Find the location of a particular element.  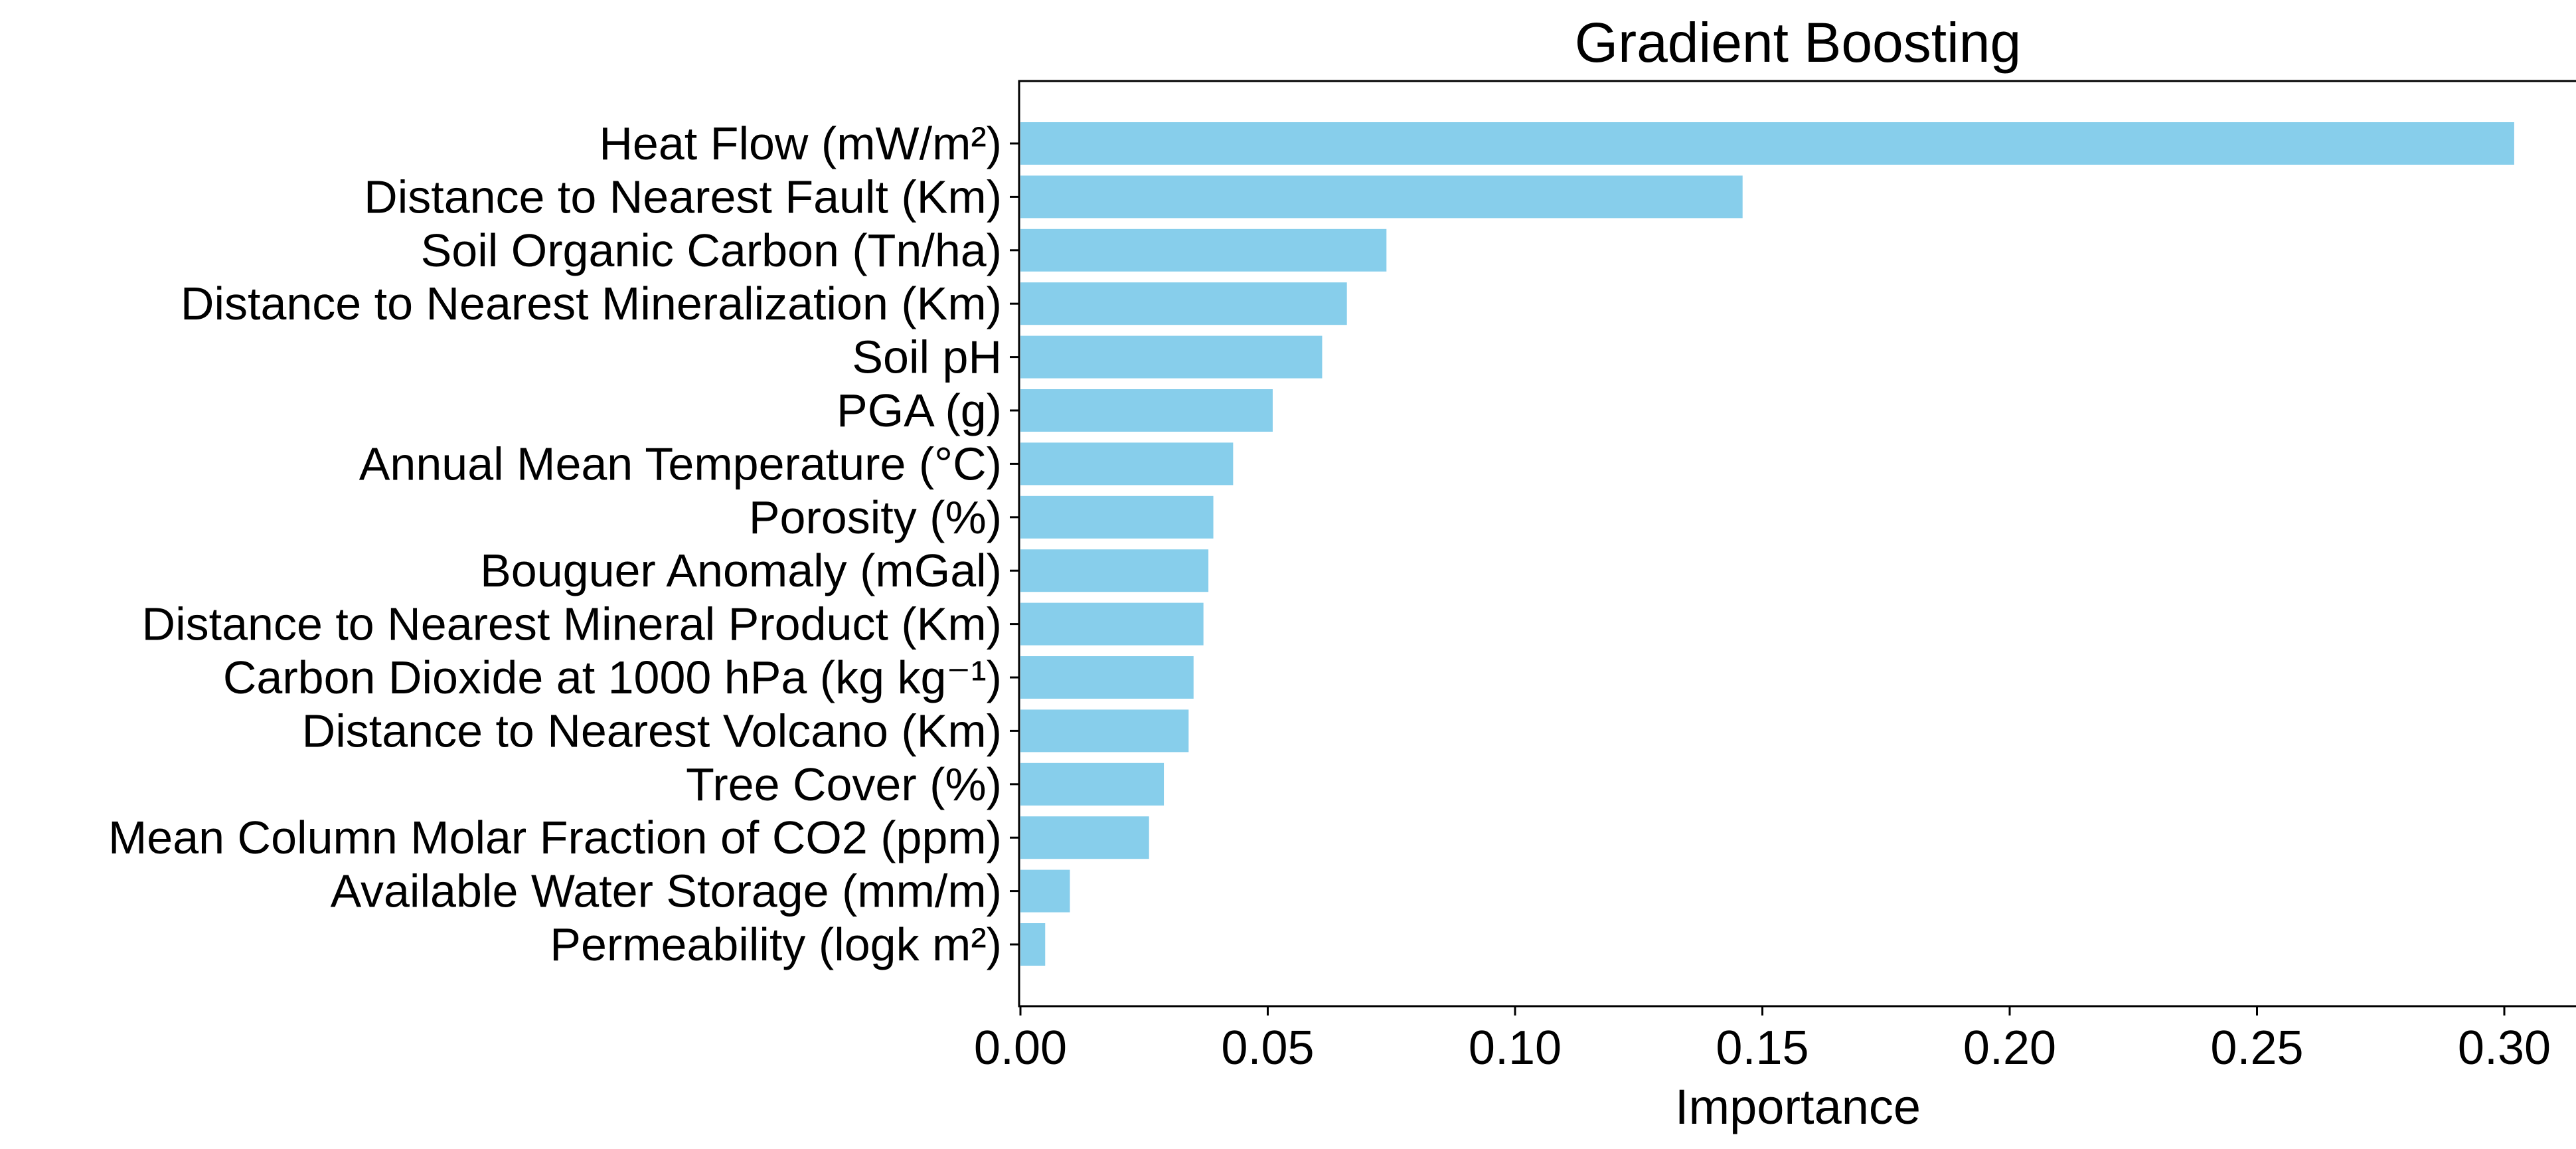

category-label: Porosity (%) is located at coordinates (875, 517).